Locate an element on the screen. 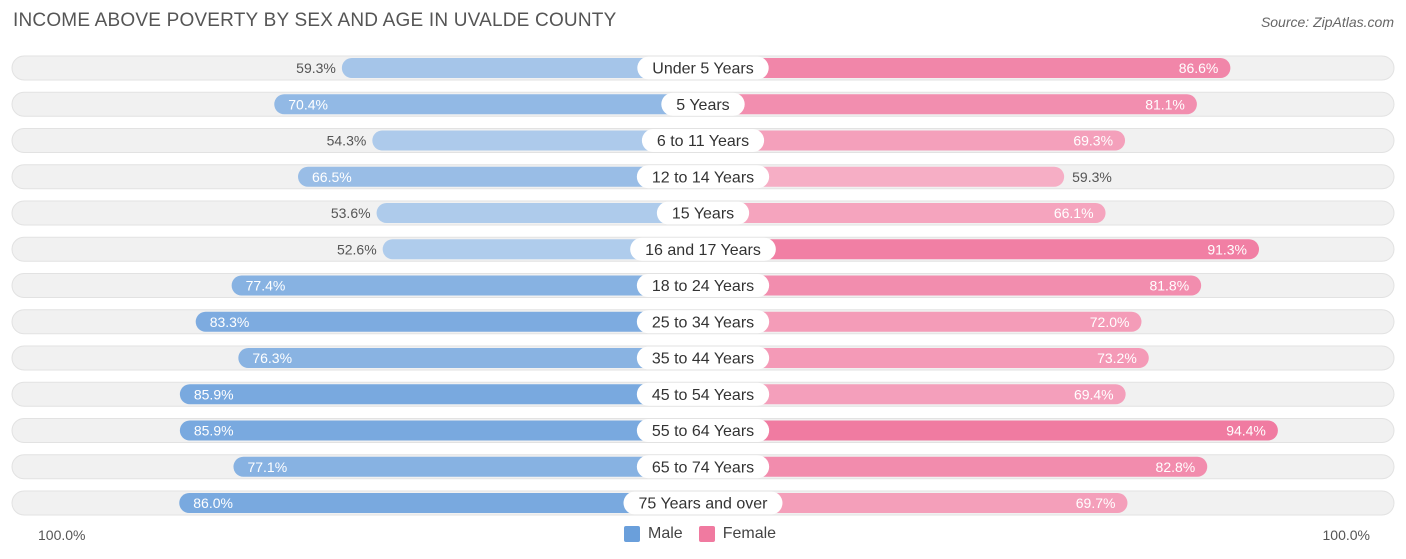  female-value-label: 72.0% is located at coordinates (1110, 322).